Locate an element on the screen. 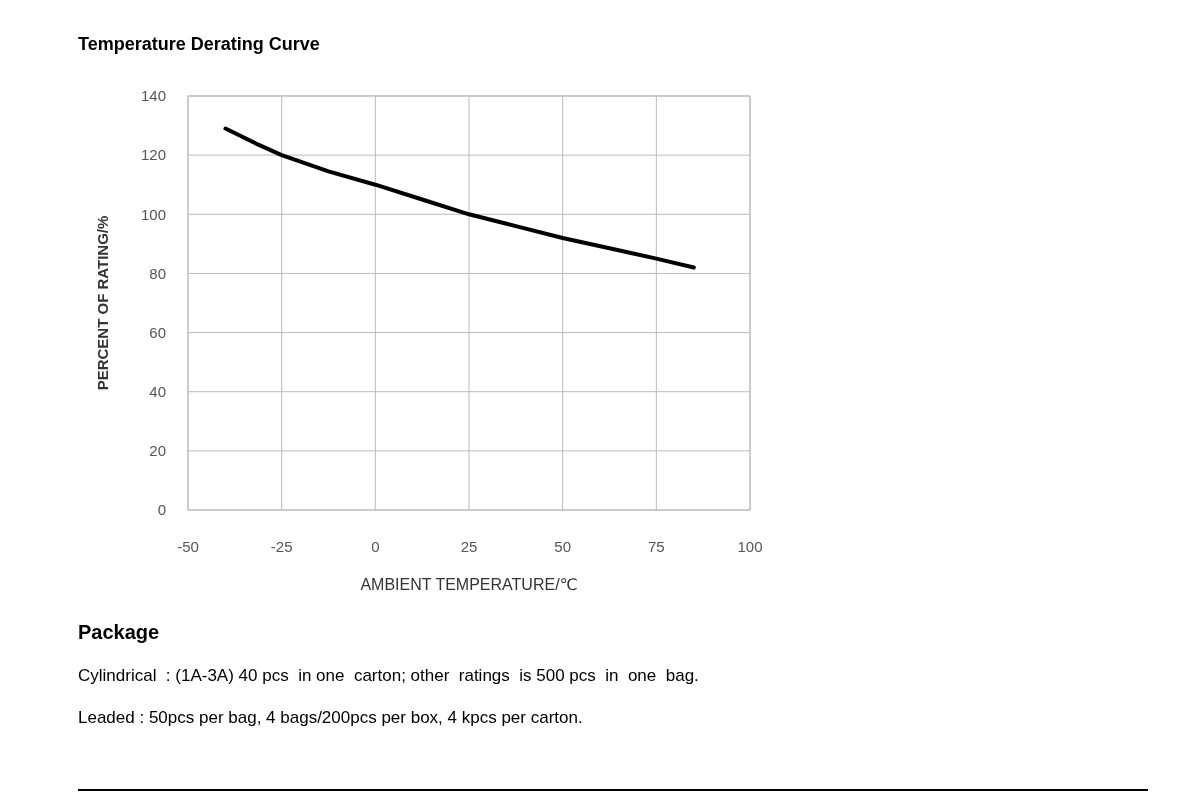 The width and height of the screenshot is (1190, 793). y-tick-label: 140 is located at coordinates (153, 96).